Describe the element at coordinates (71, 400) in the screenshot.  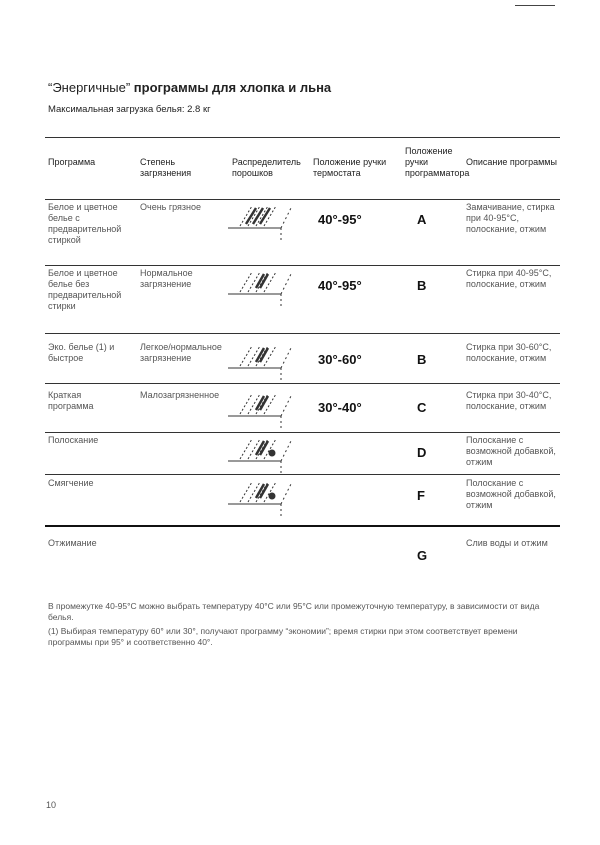
I see `program-name: Краткая программа` at that location.